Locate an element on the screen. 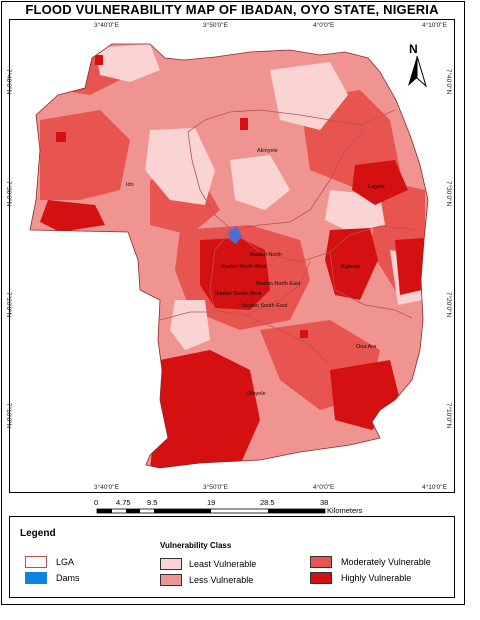 The width and height of the screenshot is (480, 620). lga-swatch is located at coordinates (36, 562).